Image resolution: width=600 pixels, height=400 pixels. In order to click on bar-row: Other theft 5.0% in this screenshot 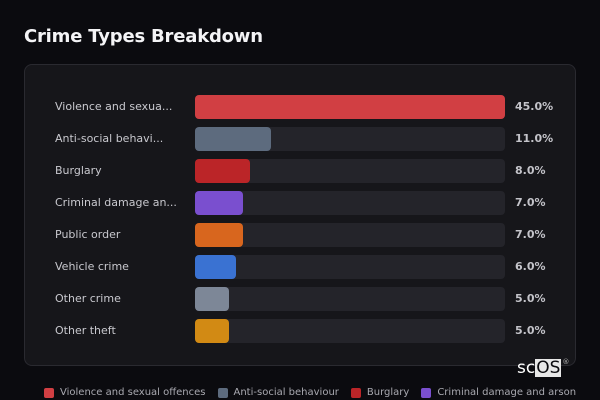, I will do `click(301, 331)`.